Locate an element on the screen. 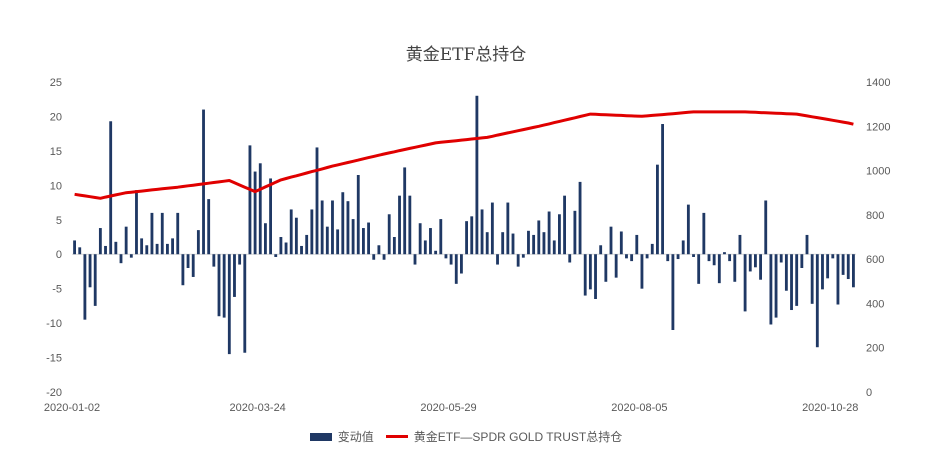 The image size is (932, 468). y-left-tick-label: -5 is located at coordinates (57, 290).